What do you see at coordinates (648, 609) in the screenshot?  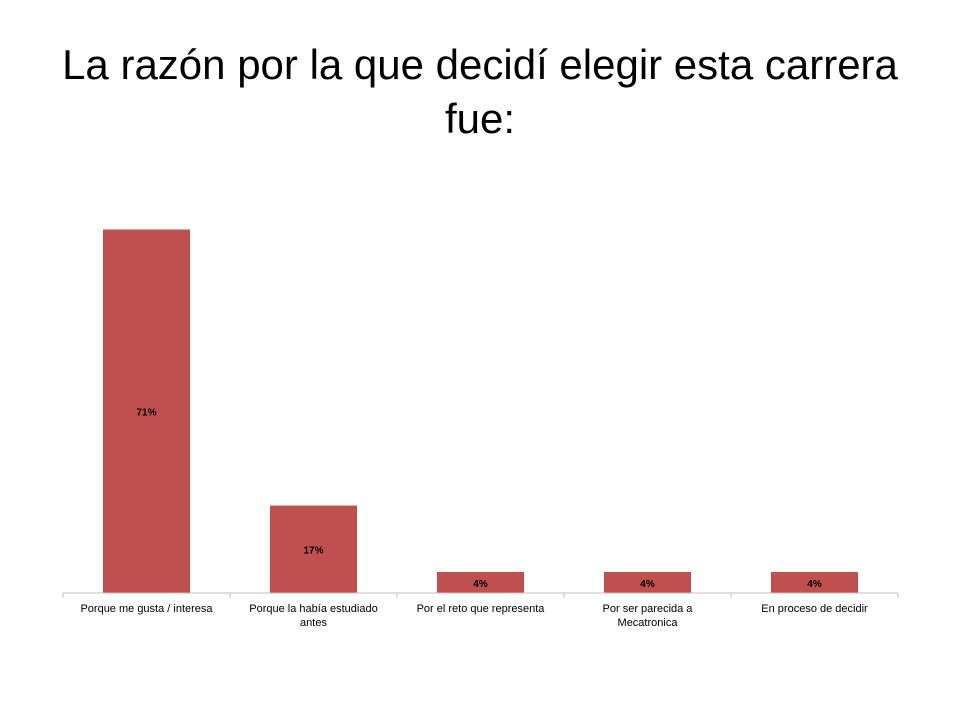 I see `x-tick-label-line: Por ser parecida a` at bounding box center [648, 609].